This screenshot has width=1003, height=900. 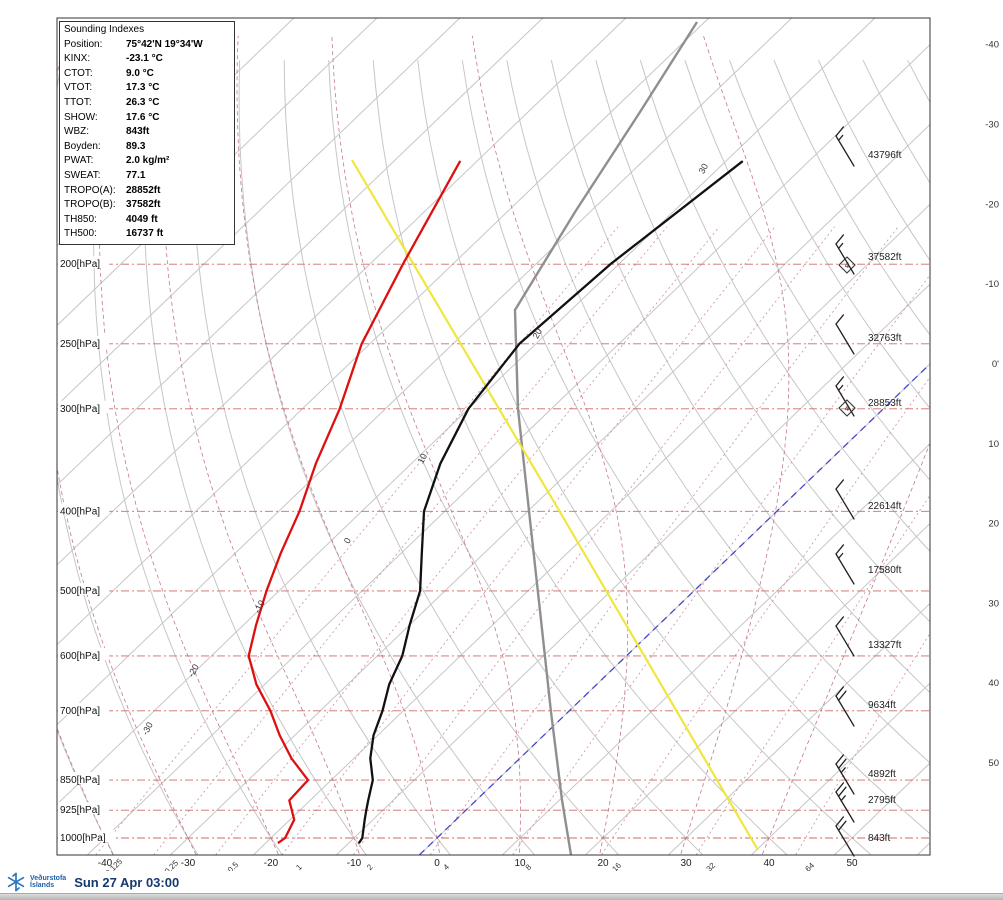 I want to click on index-row: TH500: 16737 ft, so click(x=147, y=234).